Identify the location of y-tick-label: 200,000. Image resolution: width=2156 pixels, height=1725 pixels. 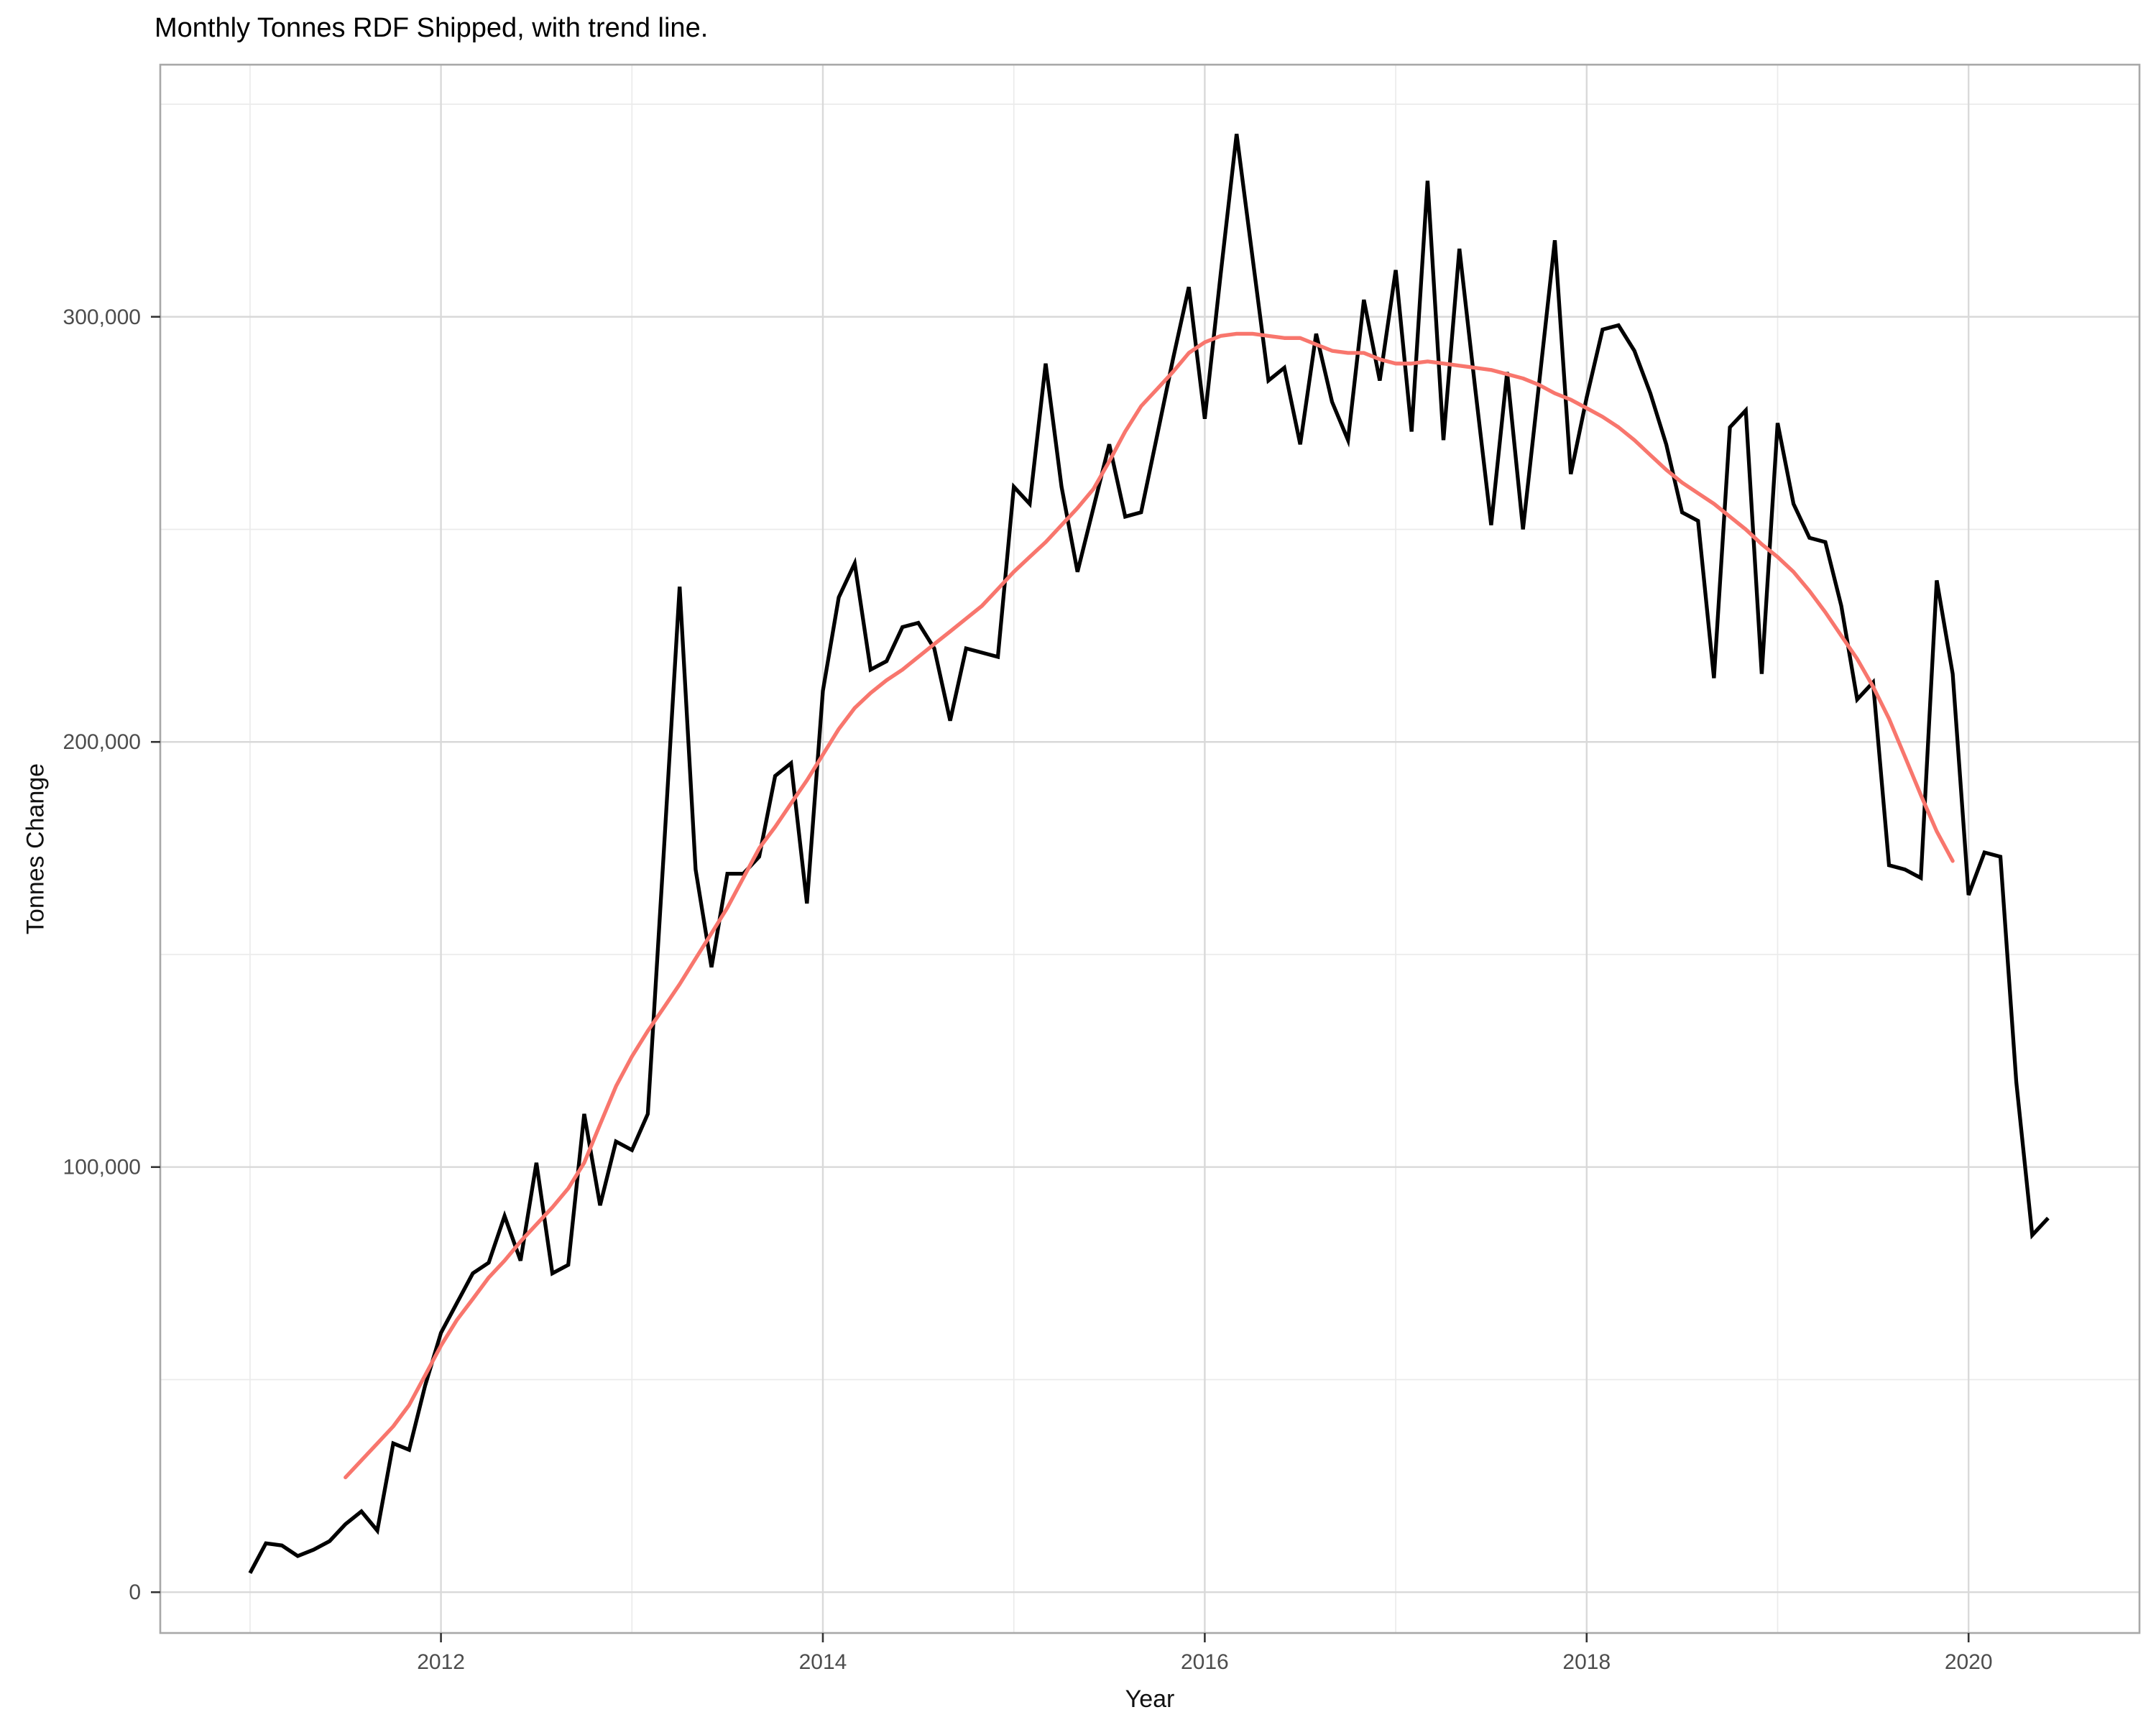
(102, 742).